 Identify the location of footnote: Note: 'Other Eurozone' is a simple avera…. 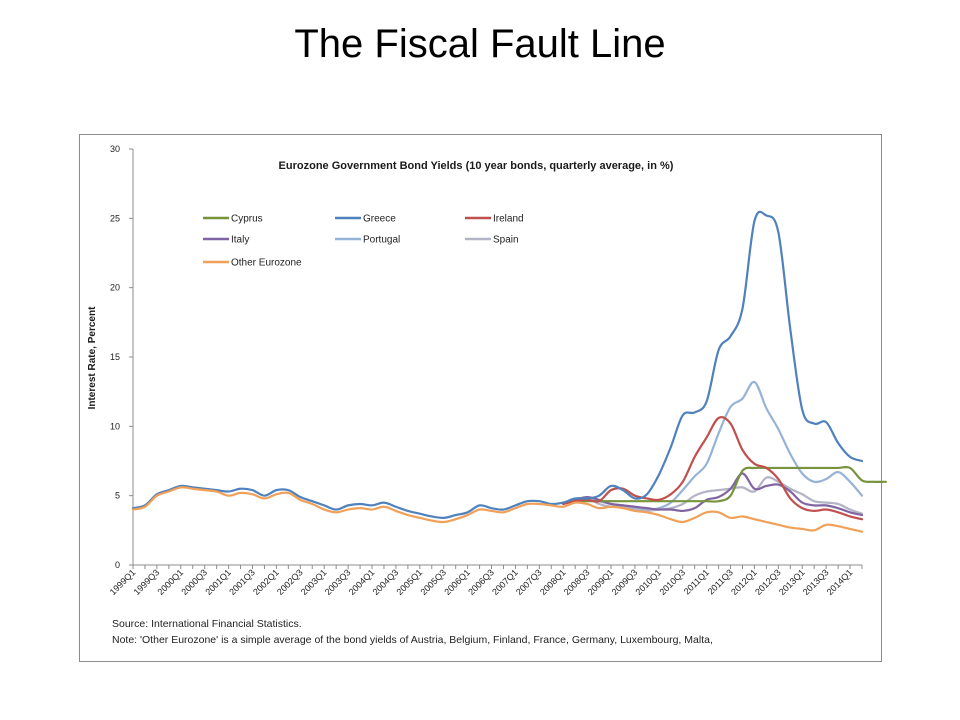
(412, 640).